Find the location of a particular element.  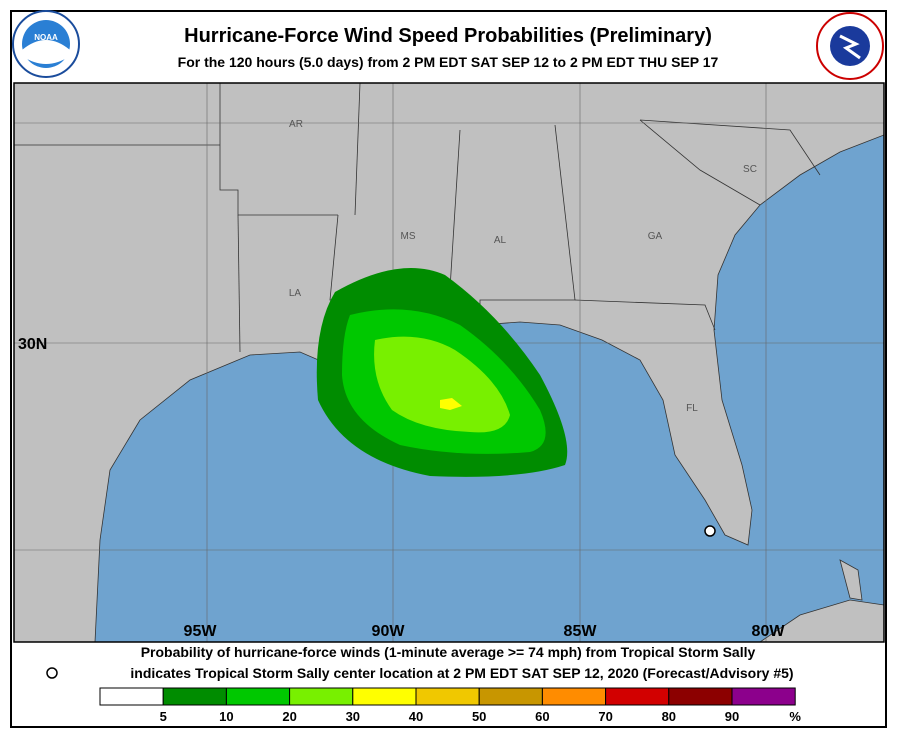

cuba is located at coordinates (821, 620).